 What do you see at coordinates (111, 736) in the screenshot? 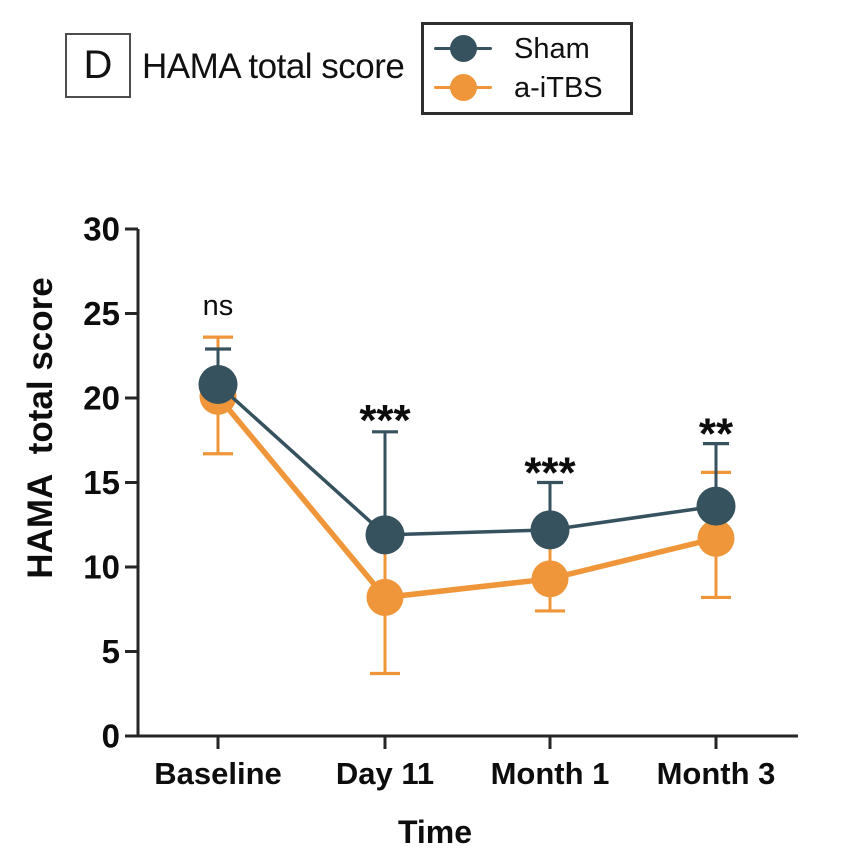
I see `y-tick-label: 0` at bounding box center [111, 736].